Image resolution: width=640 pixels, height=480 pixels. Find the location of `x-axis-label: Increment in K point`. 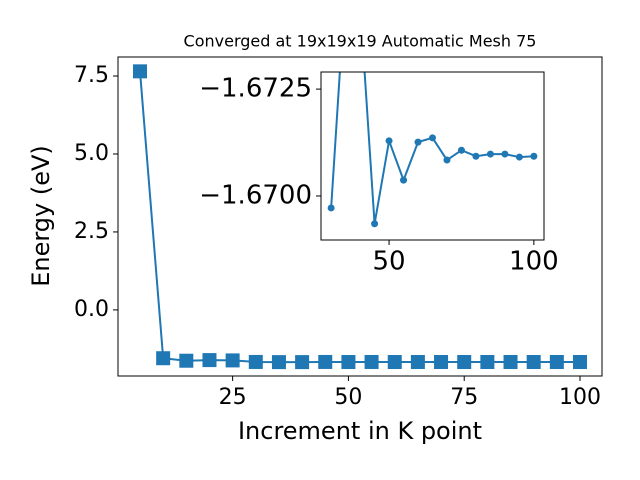

x-axis-label: Increment in K point is located at coordinates (360, 431).